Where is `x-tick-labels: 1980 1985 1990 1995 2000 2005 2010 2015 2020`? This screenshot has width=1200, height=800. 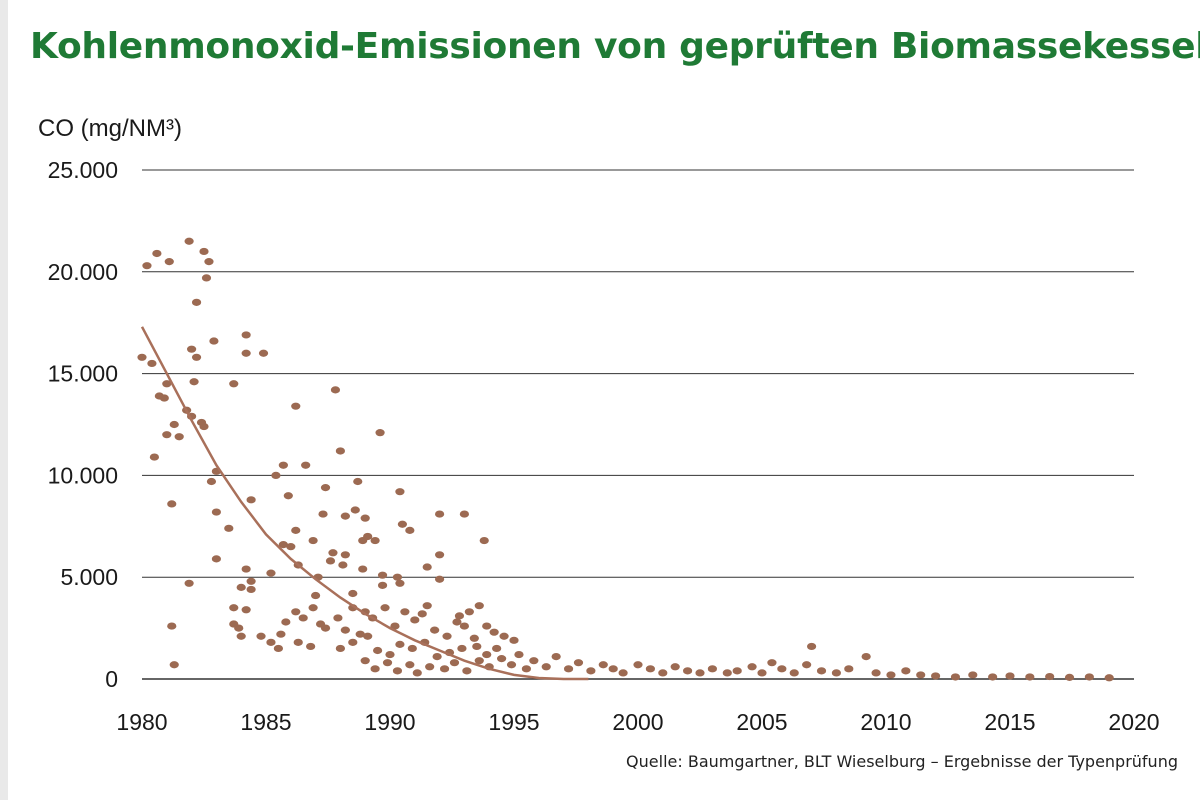
x-tick-labels: 1980 1985 1990 1995 2000 2005 2010 2015 2020 is located at coordinates (637, 722).